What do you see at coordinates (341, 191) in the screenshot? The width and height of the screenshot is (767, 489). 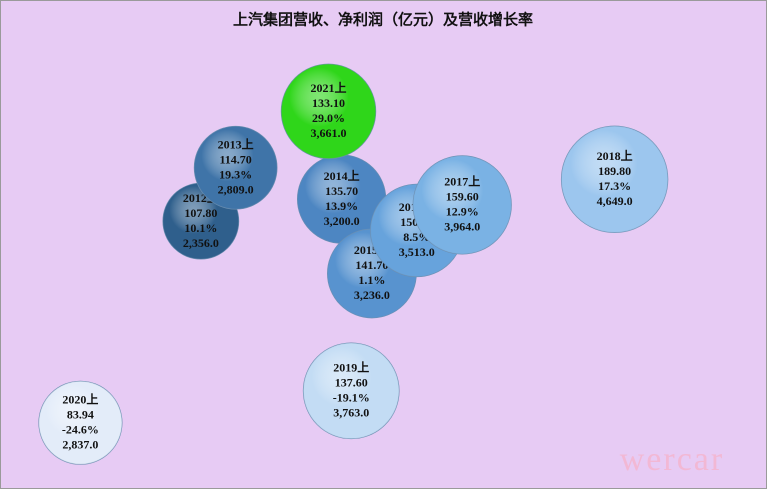 I see `x-value-label: 135.70` at bounding box center [341, 191].